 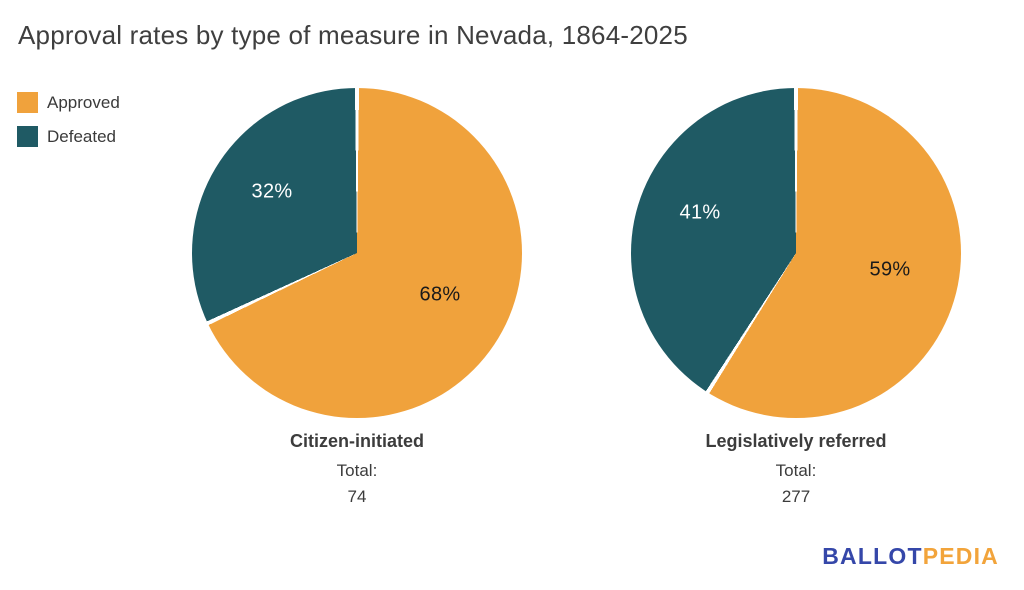 I want to click on defeated-color-swatch, so click(x=27, y=136).